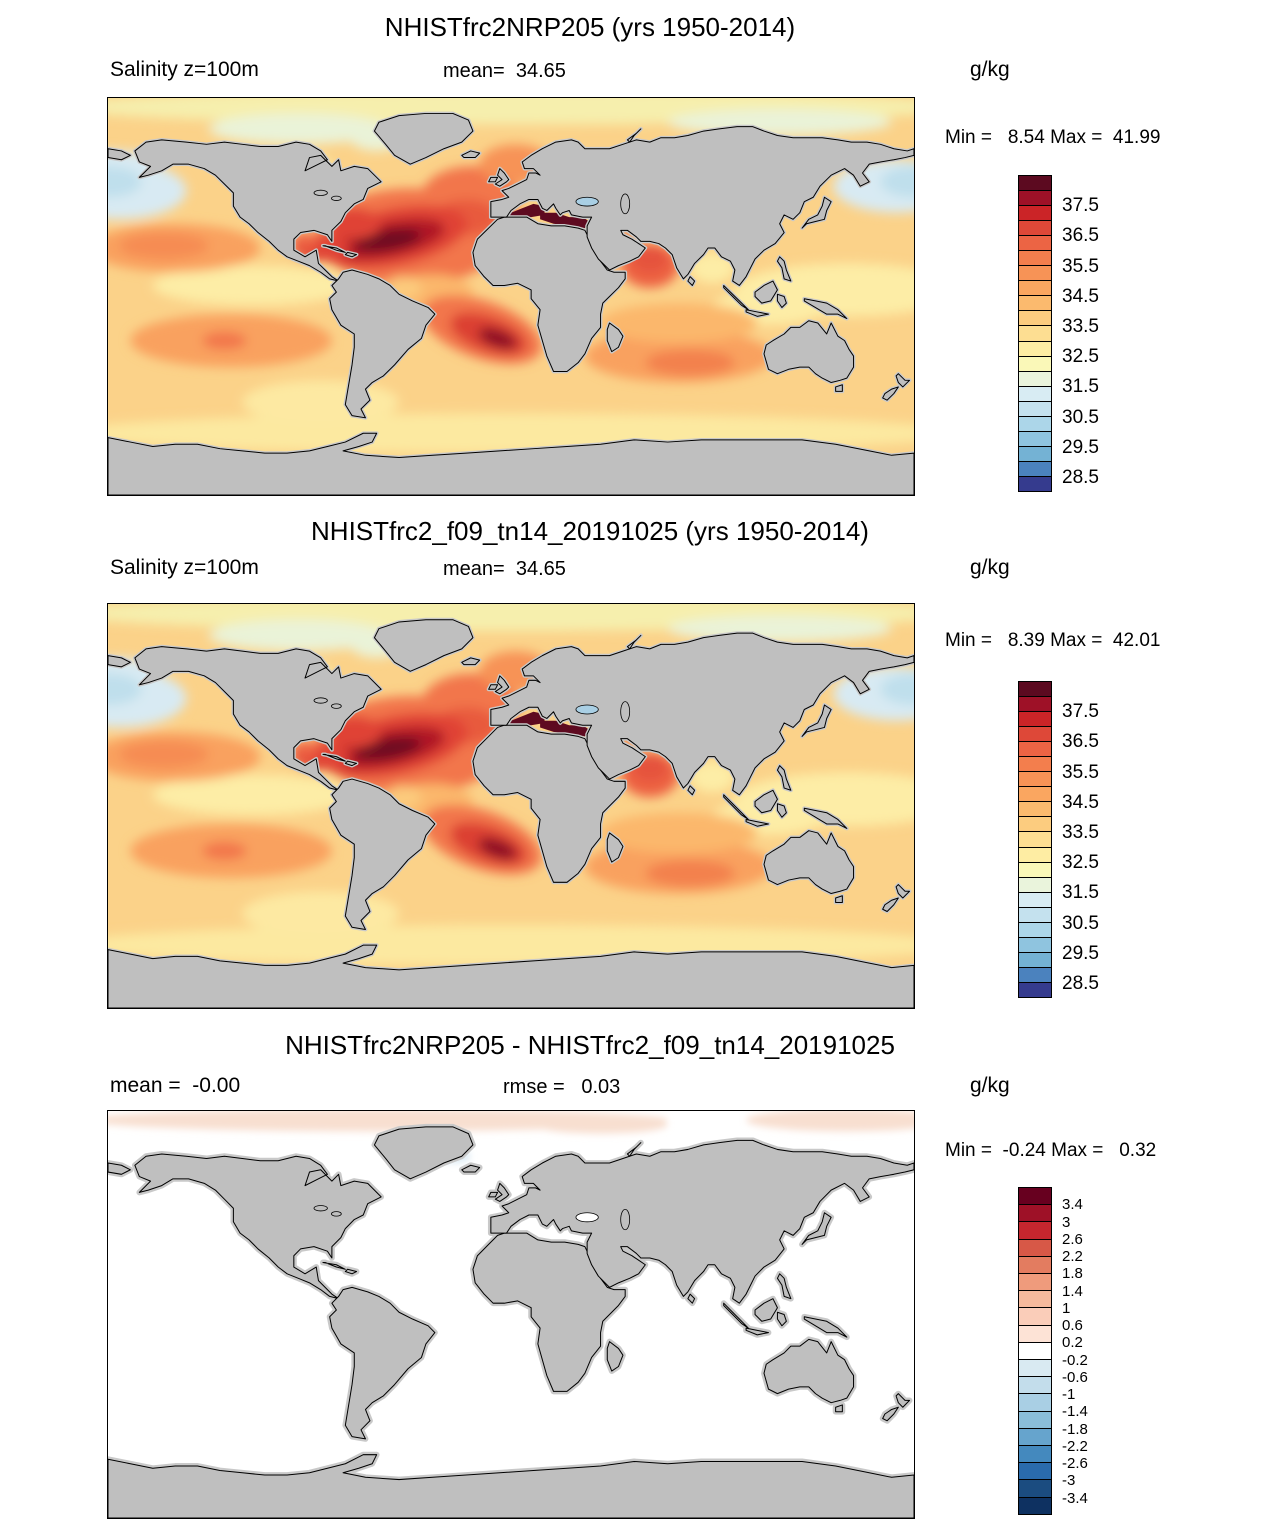 Image resolution: width=1285 pixels, height=1519 pixels. I want to click on panel3-colorbar, so click(1035, 1351).